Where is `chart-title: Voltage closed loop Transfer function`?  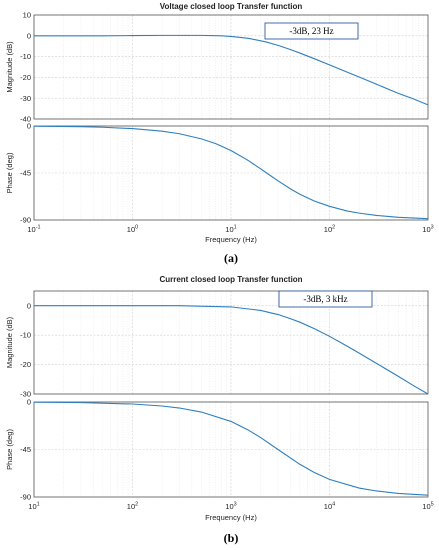
chart-title: Voltage closed loop Transfer function is located at coordinates (231, 6).